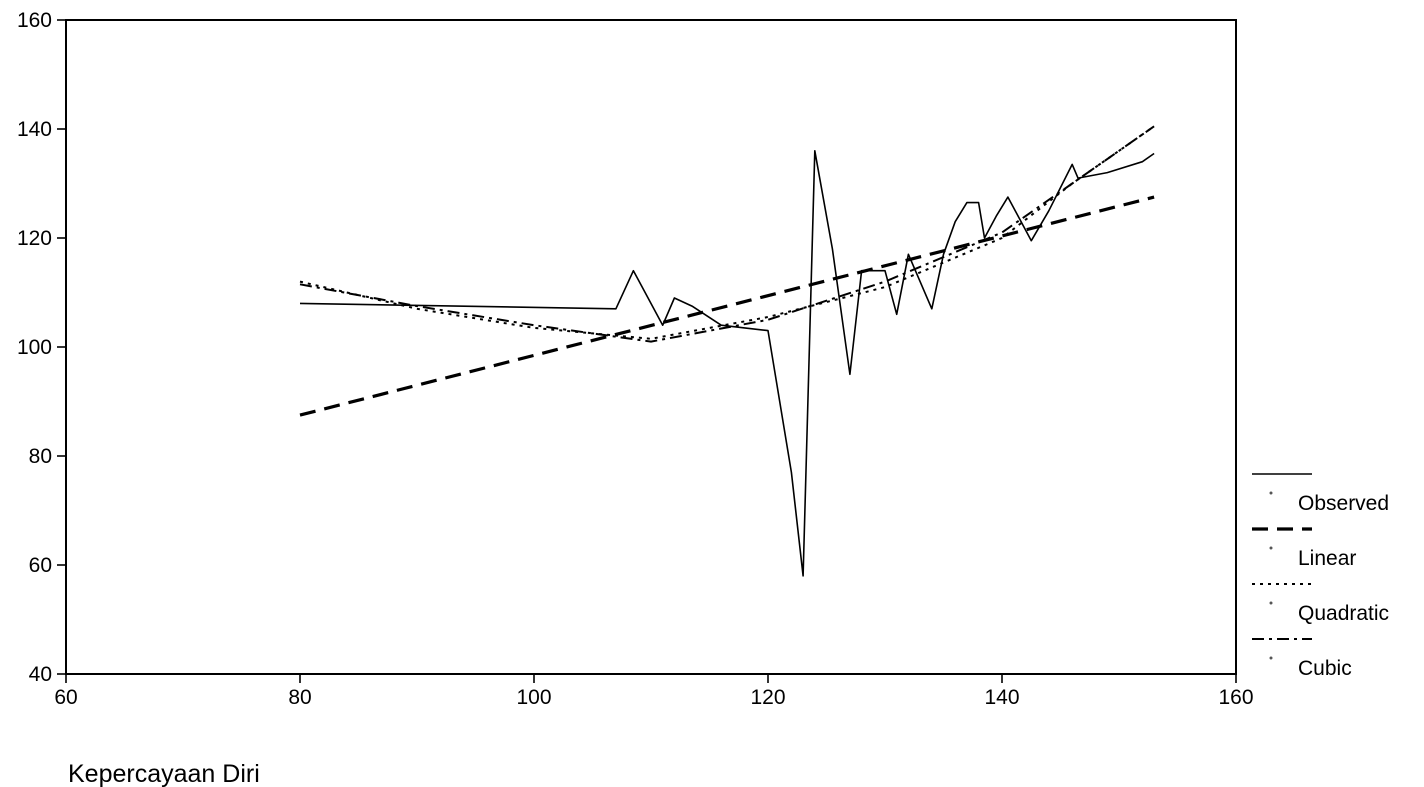  What do you see at coordinates (1271, 658) in the screenshot?
I see `legend-marker-cubic` at bounding box center [1271, 658].